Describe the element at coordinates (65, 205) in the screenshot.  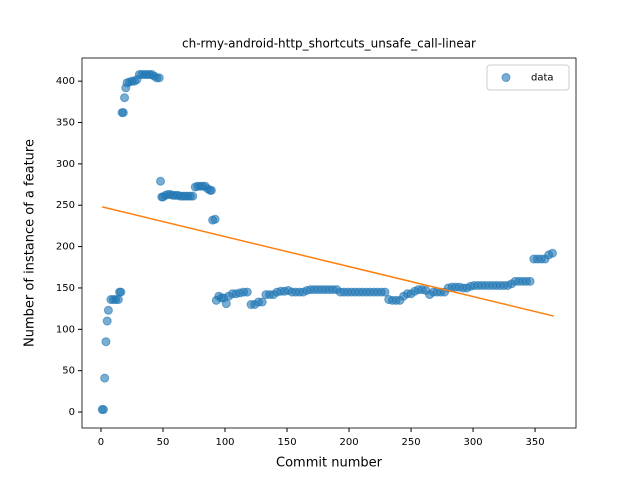
I see `y-tick-label: 250` at that location.